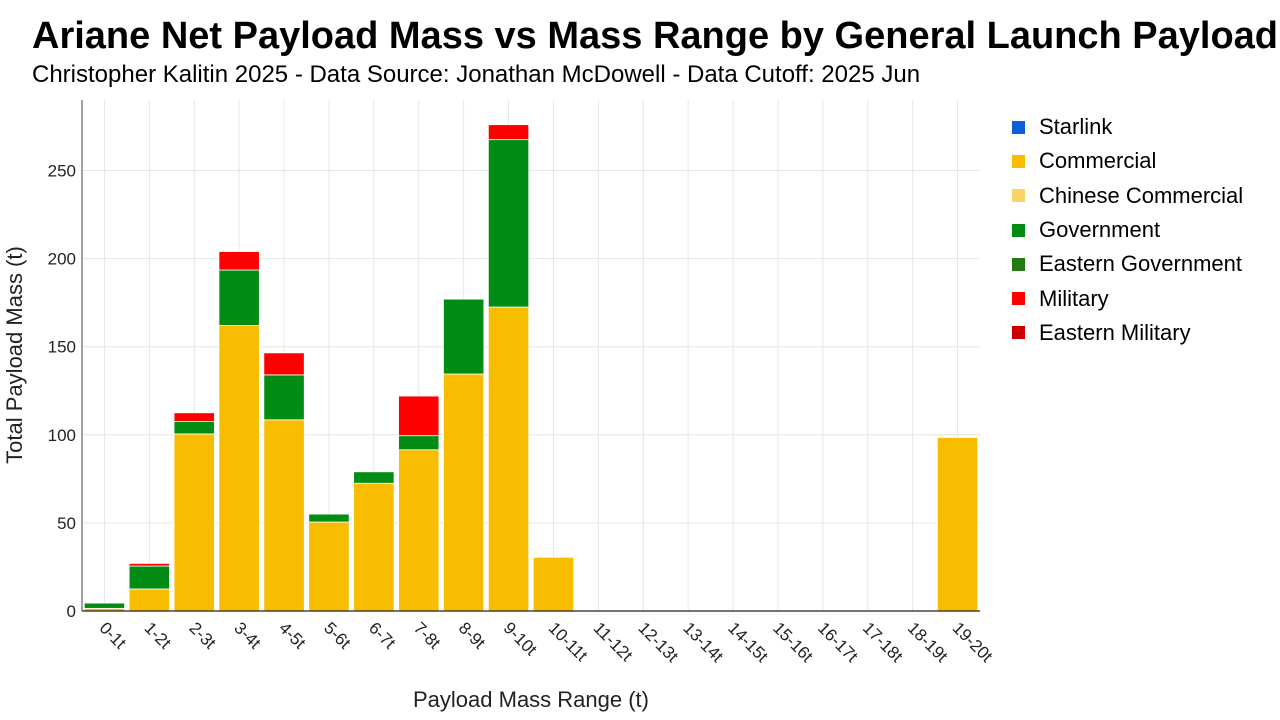 Image resolution: width=1280 pixels, height=720 pixels. Describe the element at coordinates (158, 635) in the screenshot. I see `x-tick-label: 1-2t` at that location.